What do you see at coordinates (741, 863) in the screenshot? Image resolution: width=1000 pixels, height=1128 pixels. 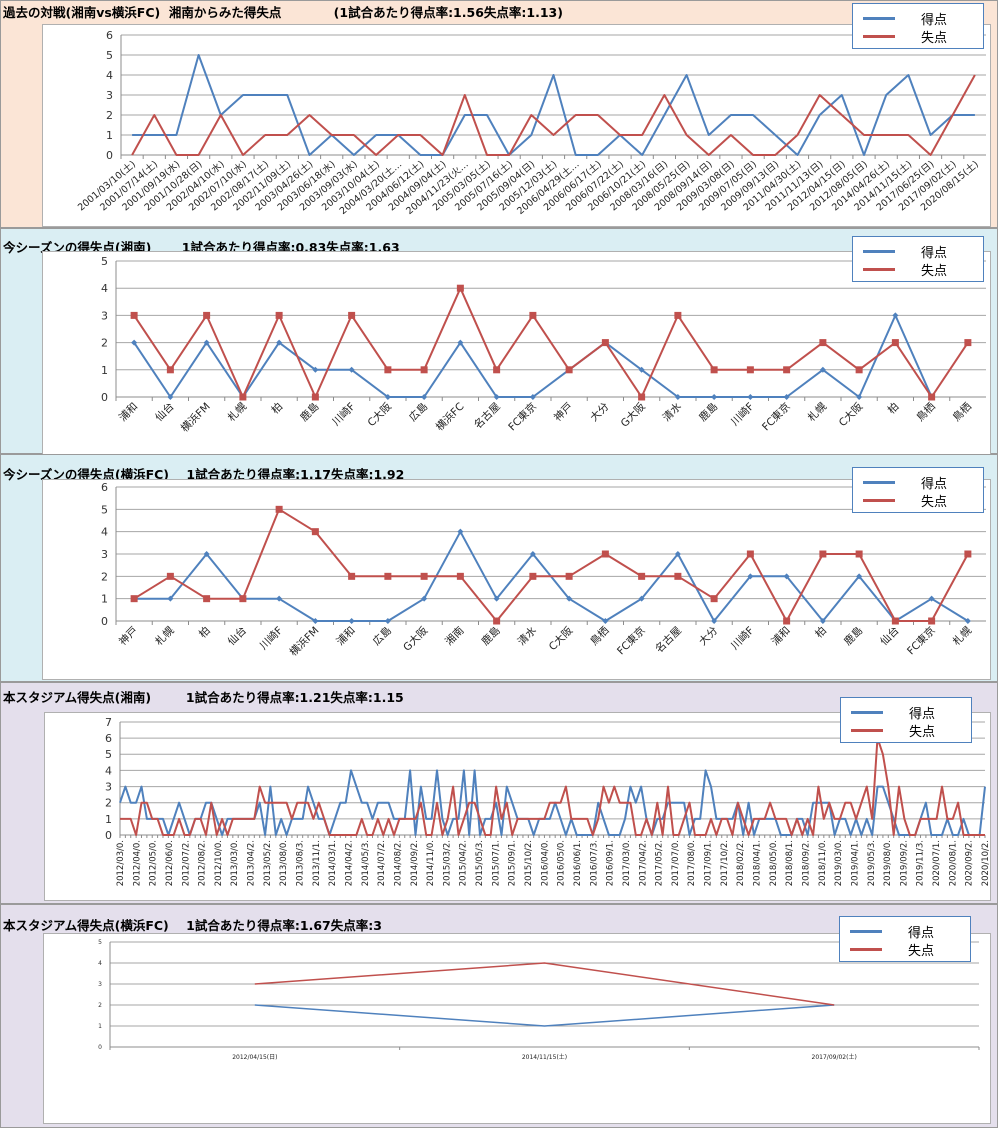 I see `x-tick-label: 2018/02/2.` at bounding box center [741, 863].